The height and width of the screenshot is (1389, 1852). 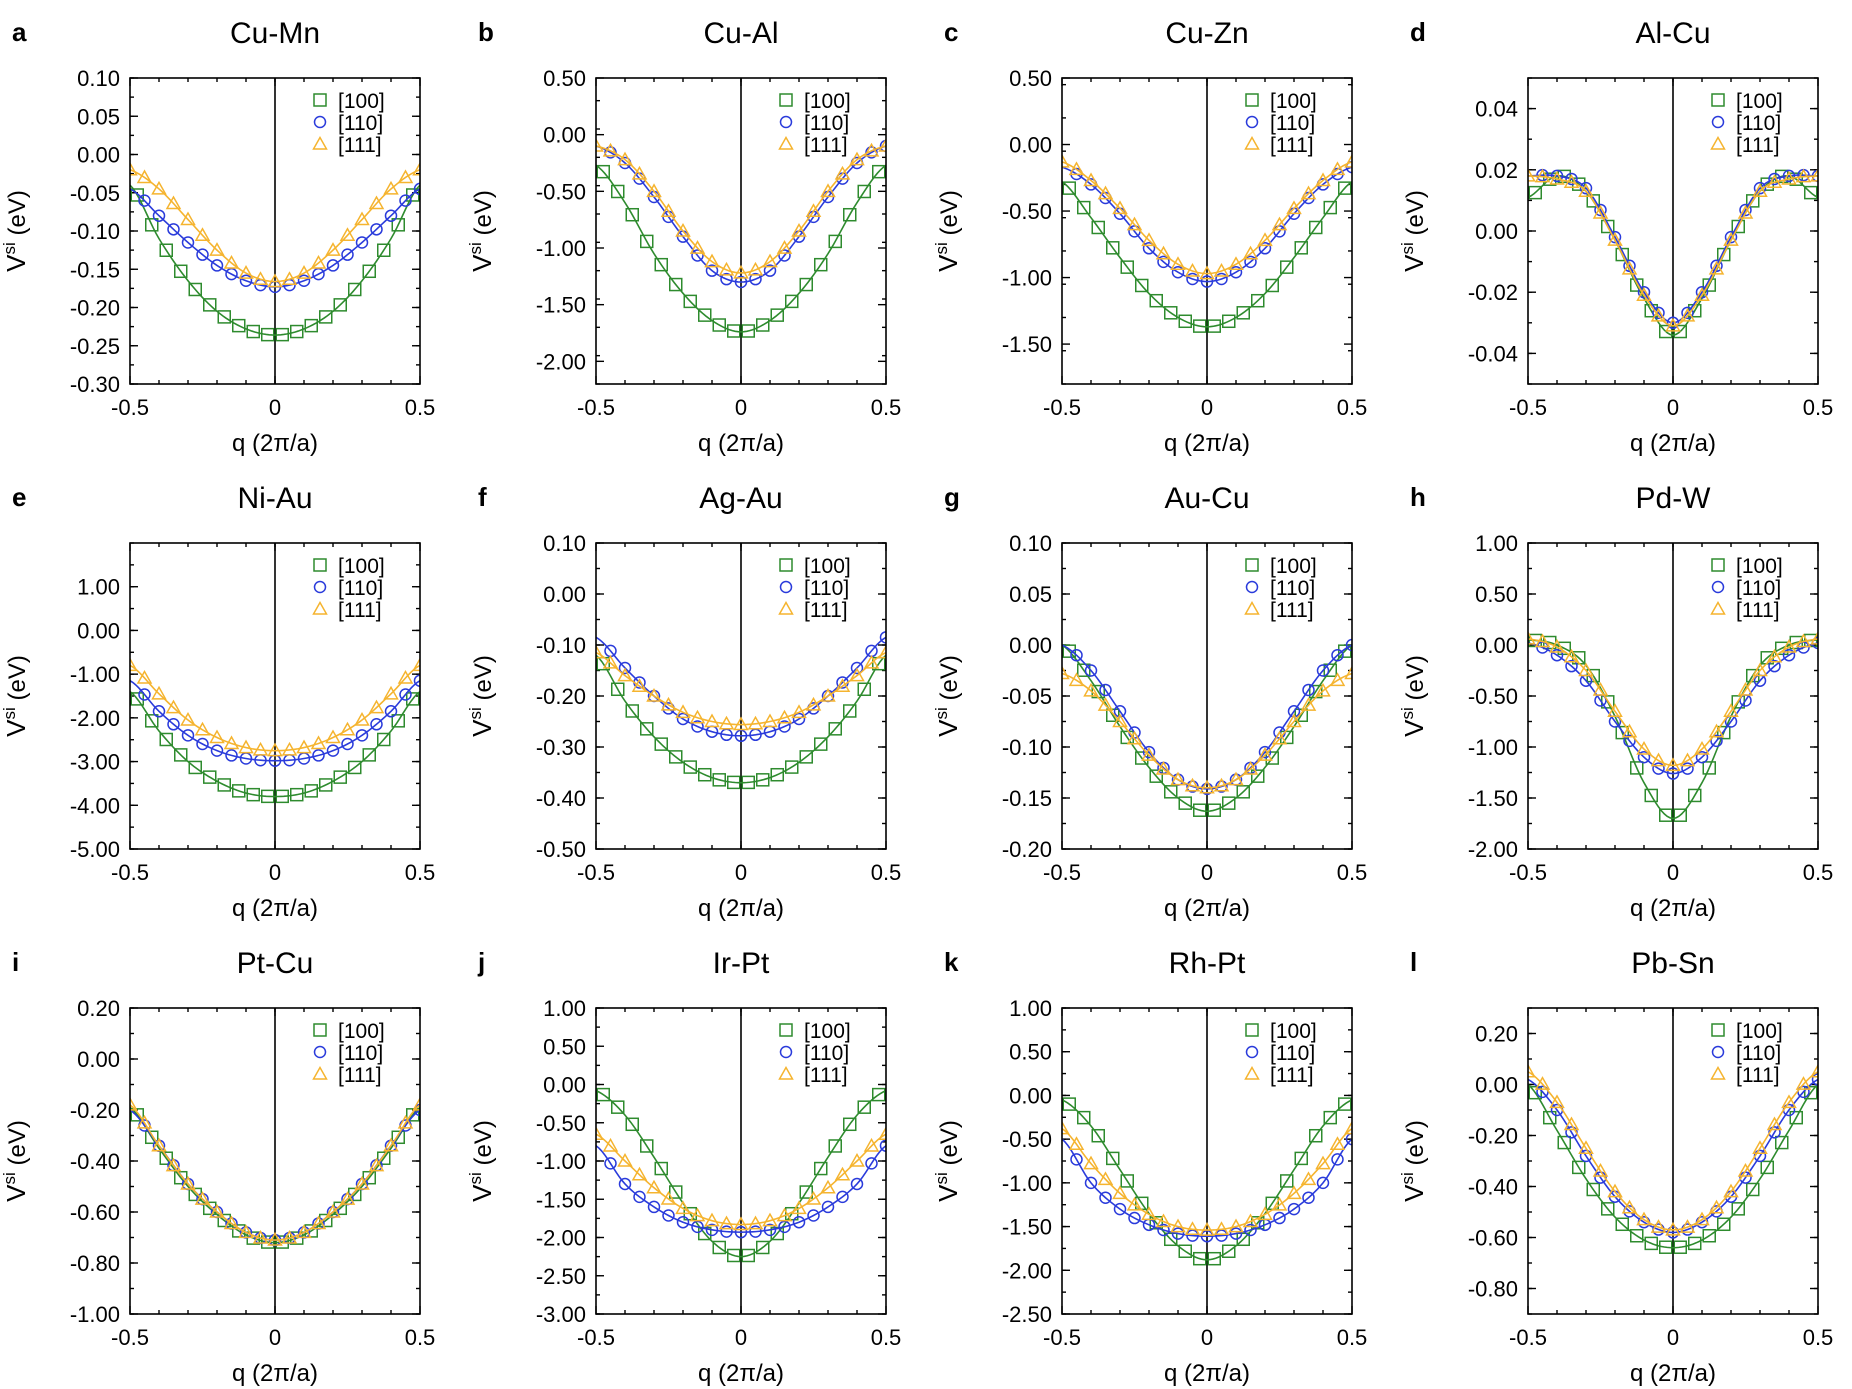 I want to click on panel-letter: d, so click(x=1418, y=32).